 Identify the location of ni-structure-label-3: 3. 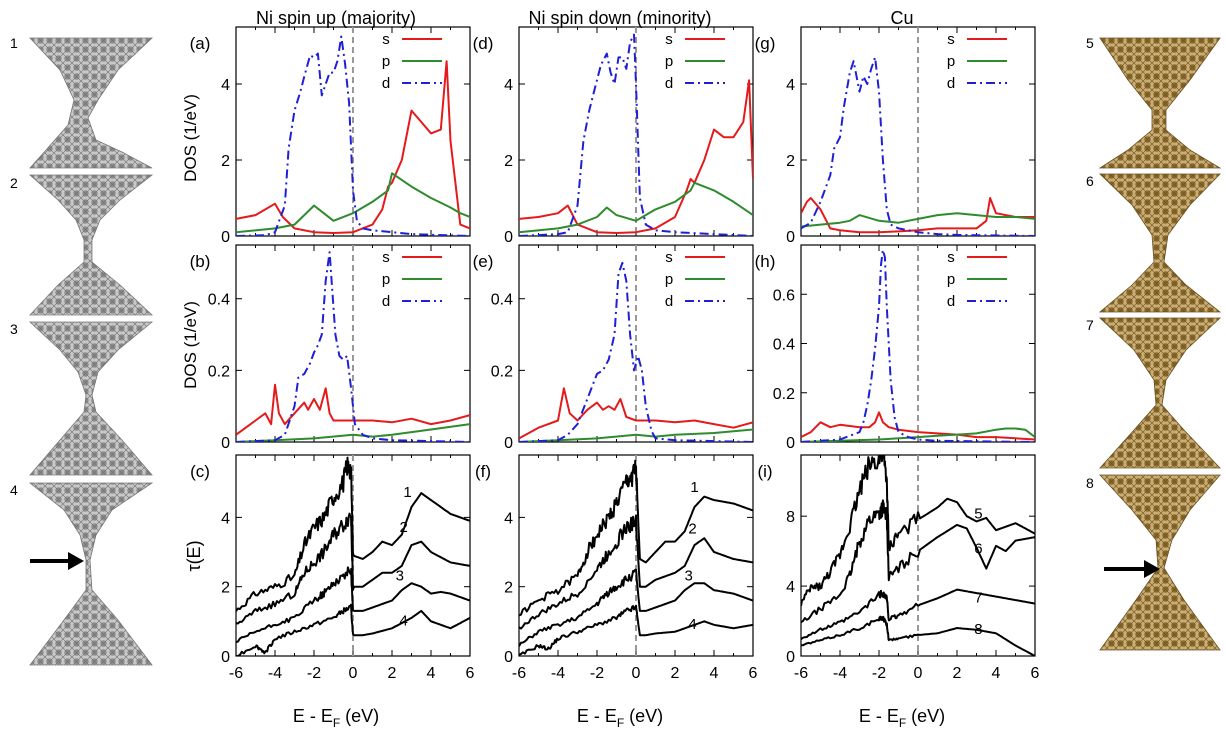
(14, 329).